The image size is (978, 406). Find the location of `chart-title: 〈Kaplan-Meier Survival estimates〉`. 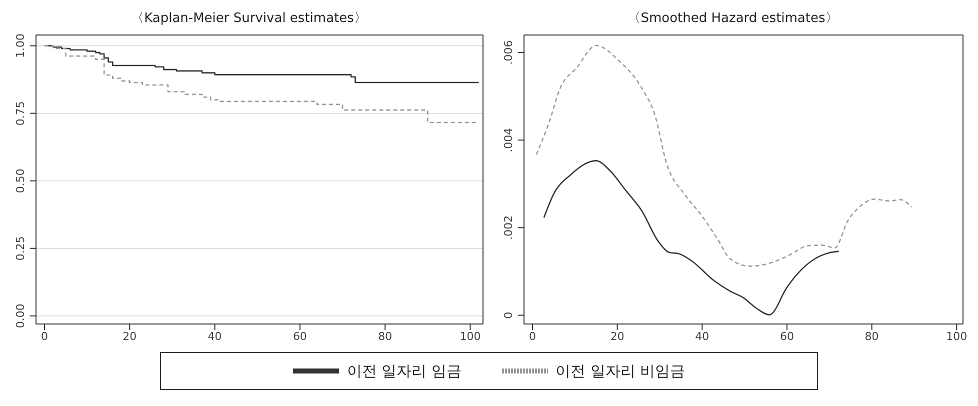

chart-title: 〈Kaplan-Meier Survival estimates〉 is located at coordinates (249, 19).